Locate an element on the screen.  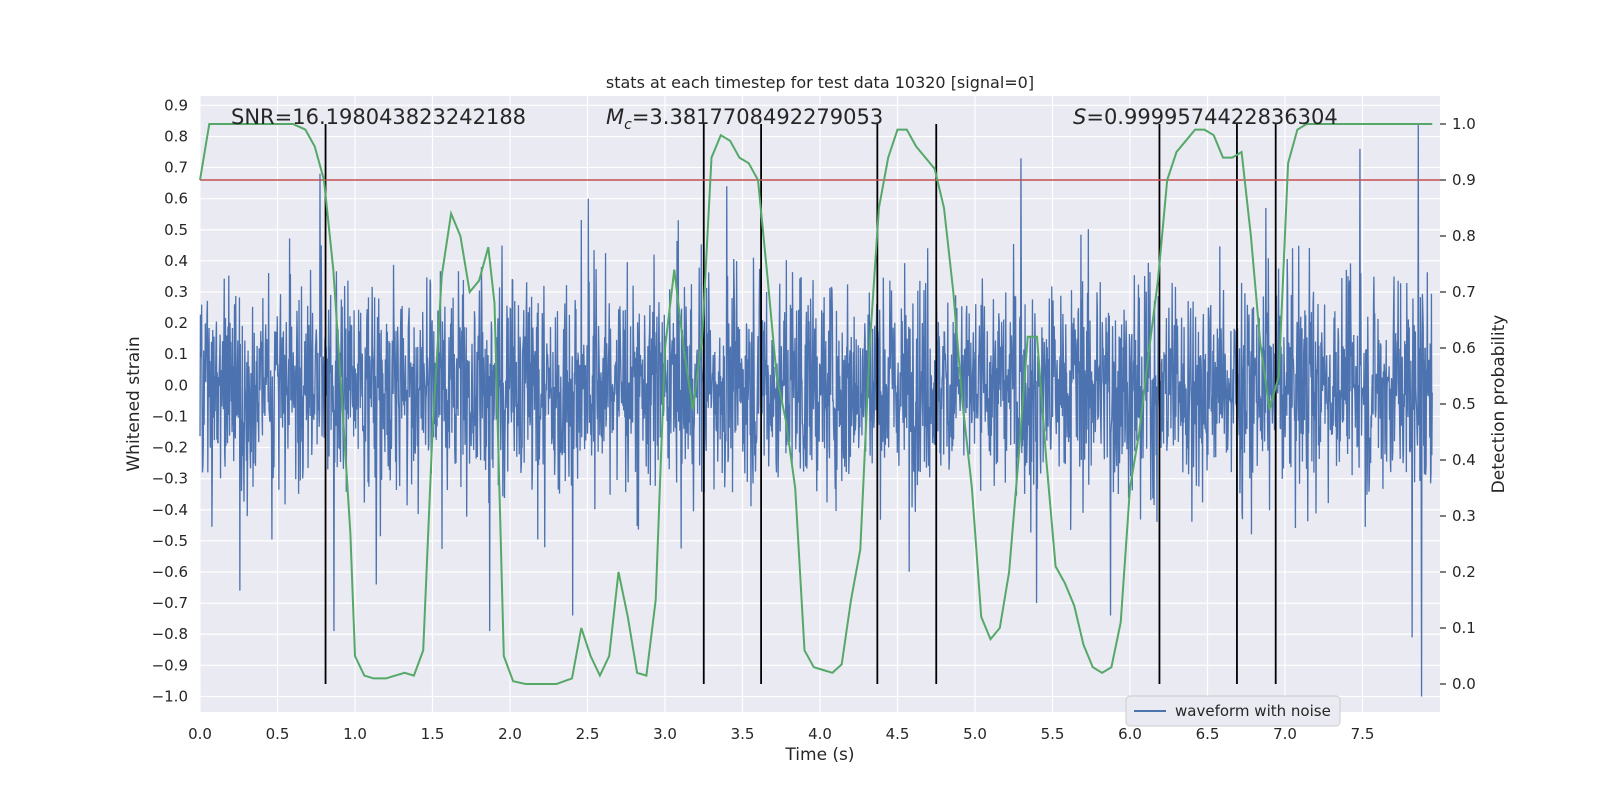
y-left-tick-label: 0.9 is located at coordinates (176, 105).